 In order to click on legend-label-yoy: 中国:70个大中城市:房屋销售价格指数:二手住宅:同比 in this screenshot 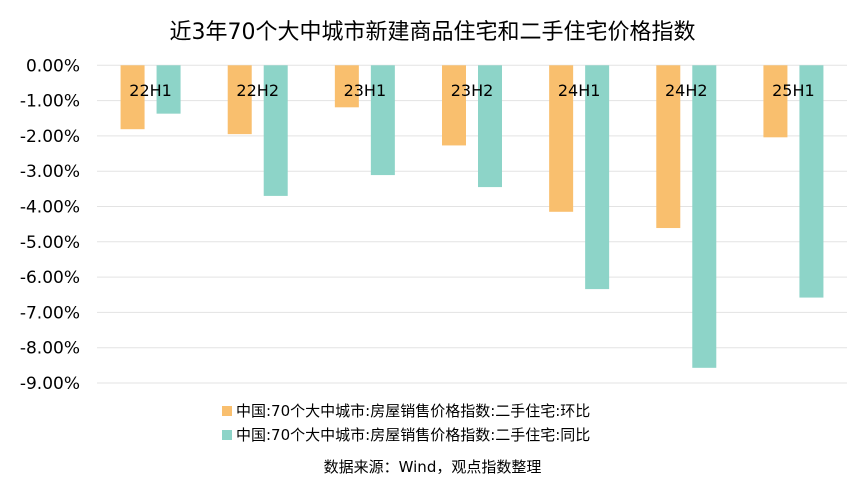, I will do `click(413, 435)`.